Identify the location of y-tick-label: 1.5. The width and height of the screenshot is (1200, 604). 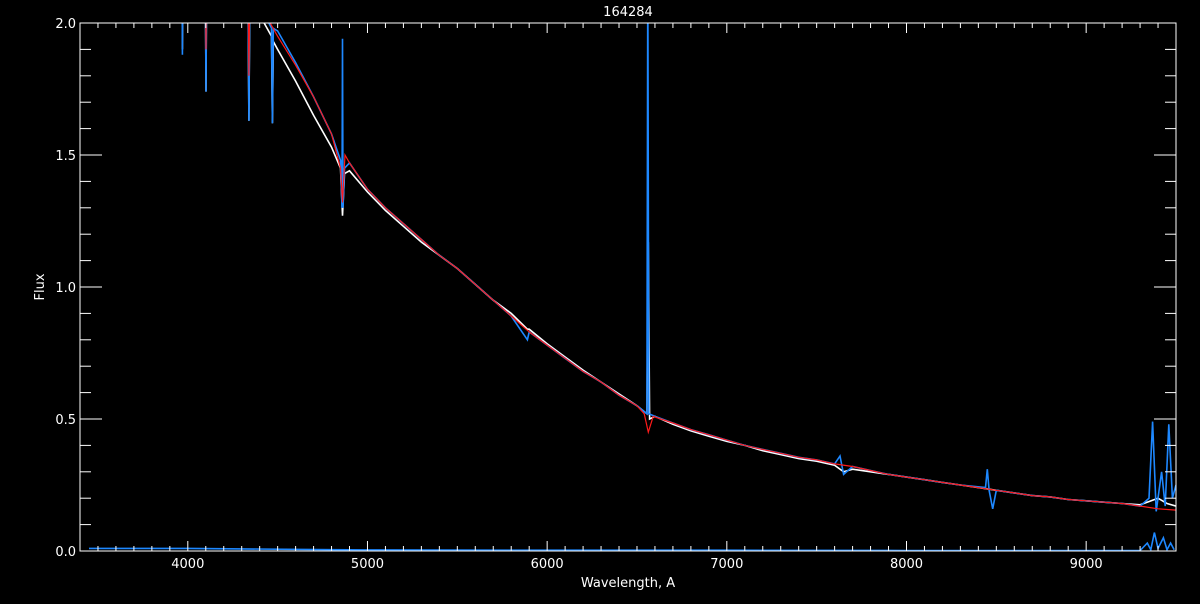
(65, 156).